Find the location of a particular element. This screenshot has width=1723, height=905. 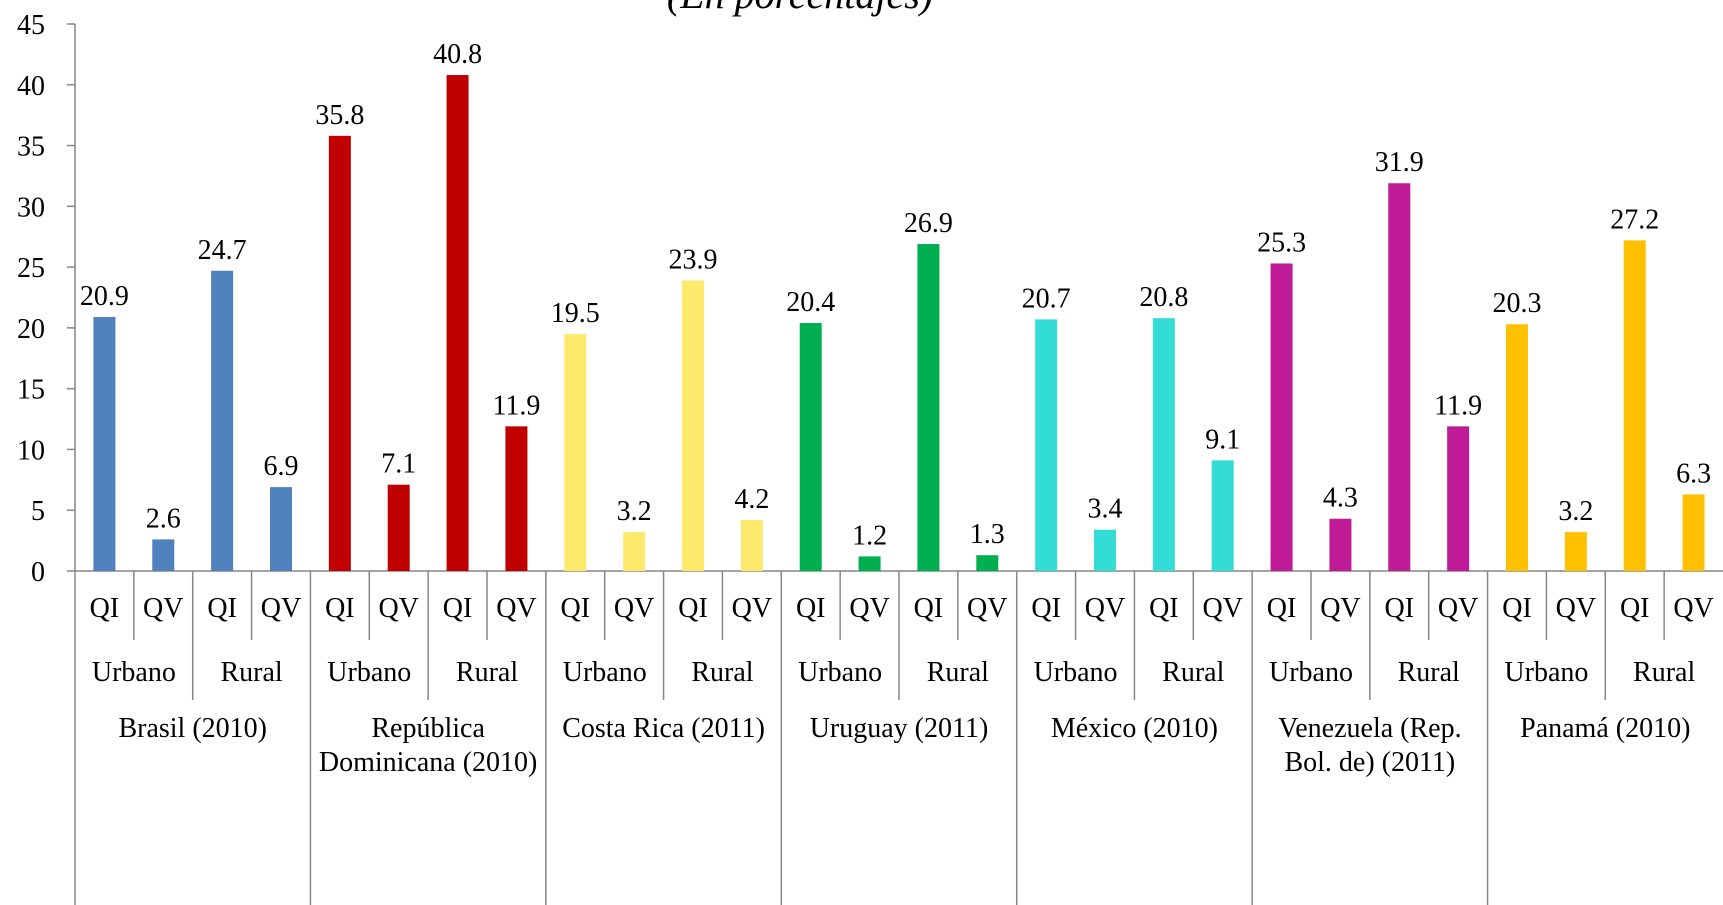

y-tick-label: 45 is located at coordinates (31, 25).